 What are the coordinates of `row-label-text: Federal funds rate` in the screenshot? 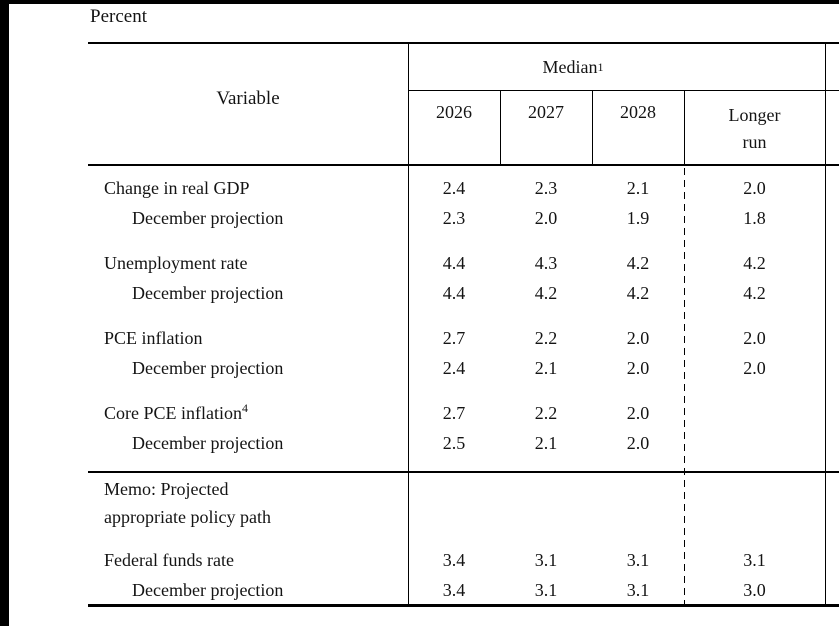 It's located at (169, 560).